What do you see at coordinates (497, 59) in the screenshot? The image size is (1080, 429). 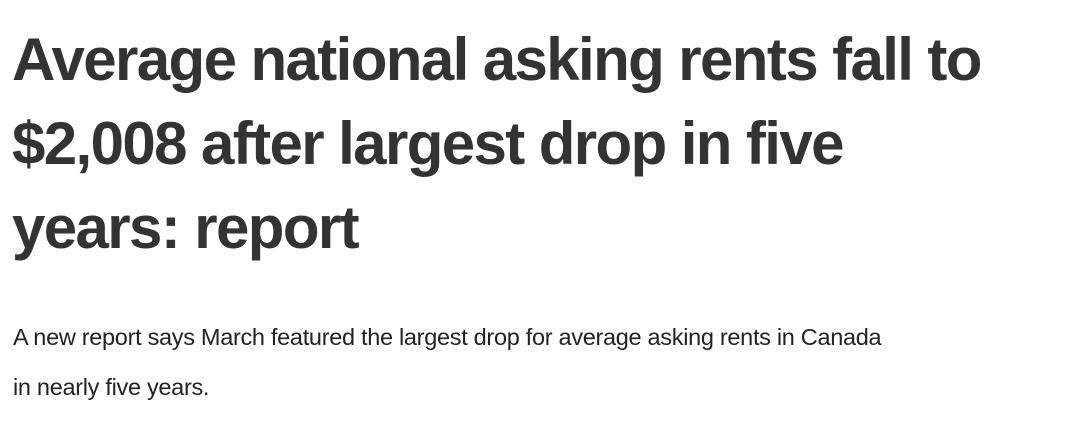 I see `headline-line: Average national asking rents fall to` at bounding box center [497, 59].